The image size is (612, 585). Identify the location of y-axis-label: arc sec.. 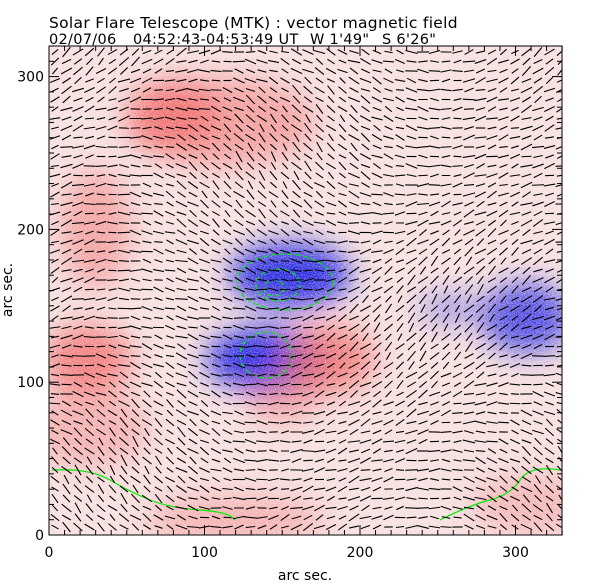
(8, 290).